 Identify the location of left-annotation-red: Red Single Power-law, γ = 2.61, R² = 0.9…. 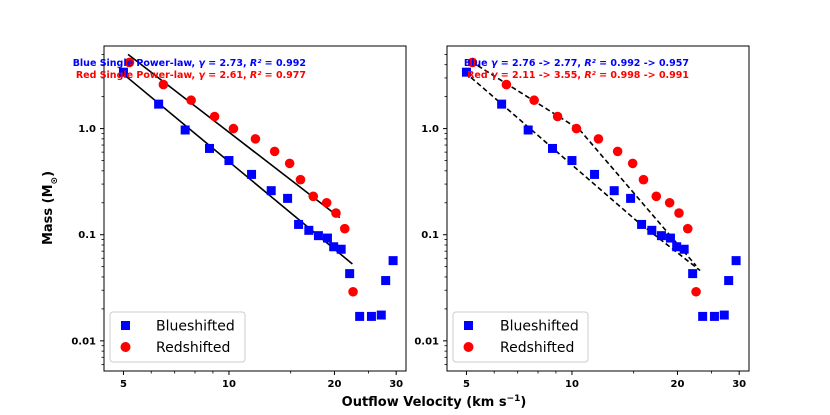
(191, 75).